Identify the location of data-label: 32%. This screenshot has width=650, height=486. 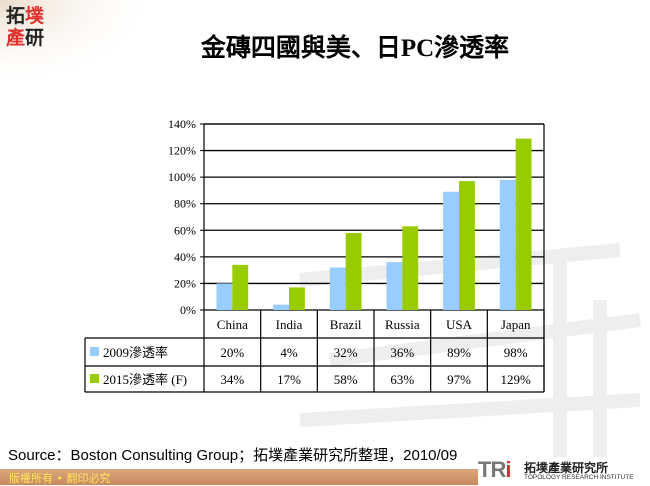
(346, 352).